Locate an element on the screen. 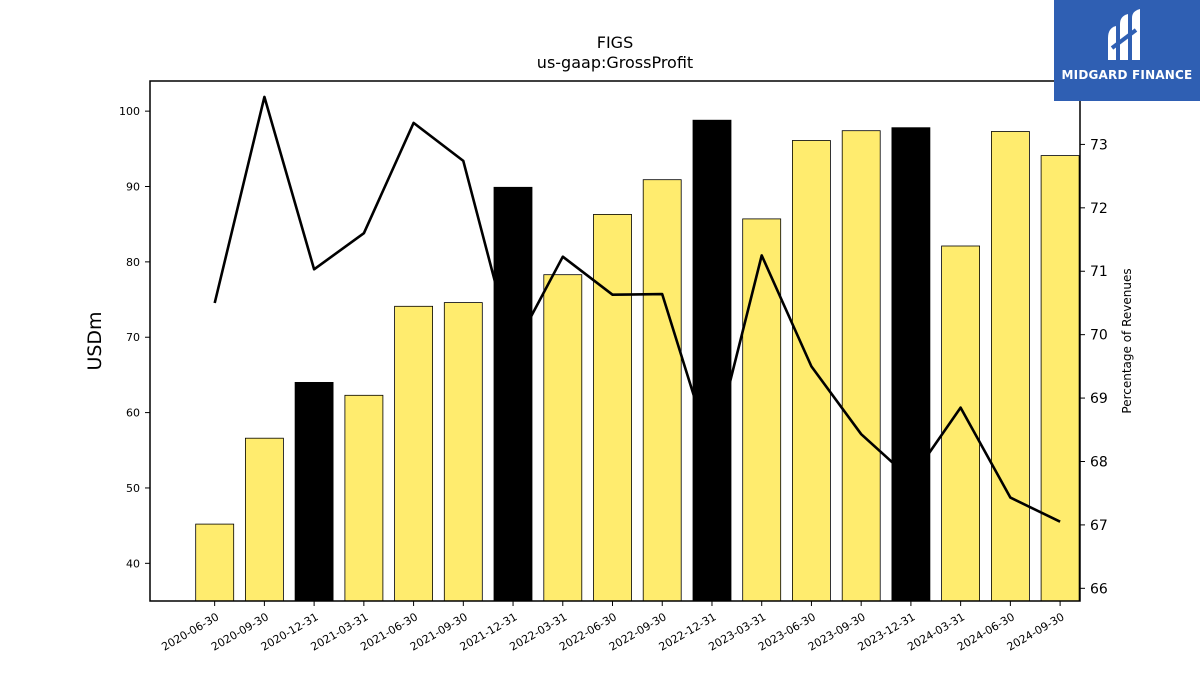  y2-tick-label-71: 71 is located at coordinates (1099, 272).